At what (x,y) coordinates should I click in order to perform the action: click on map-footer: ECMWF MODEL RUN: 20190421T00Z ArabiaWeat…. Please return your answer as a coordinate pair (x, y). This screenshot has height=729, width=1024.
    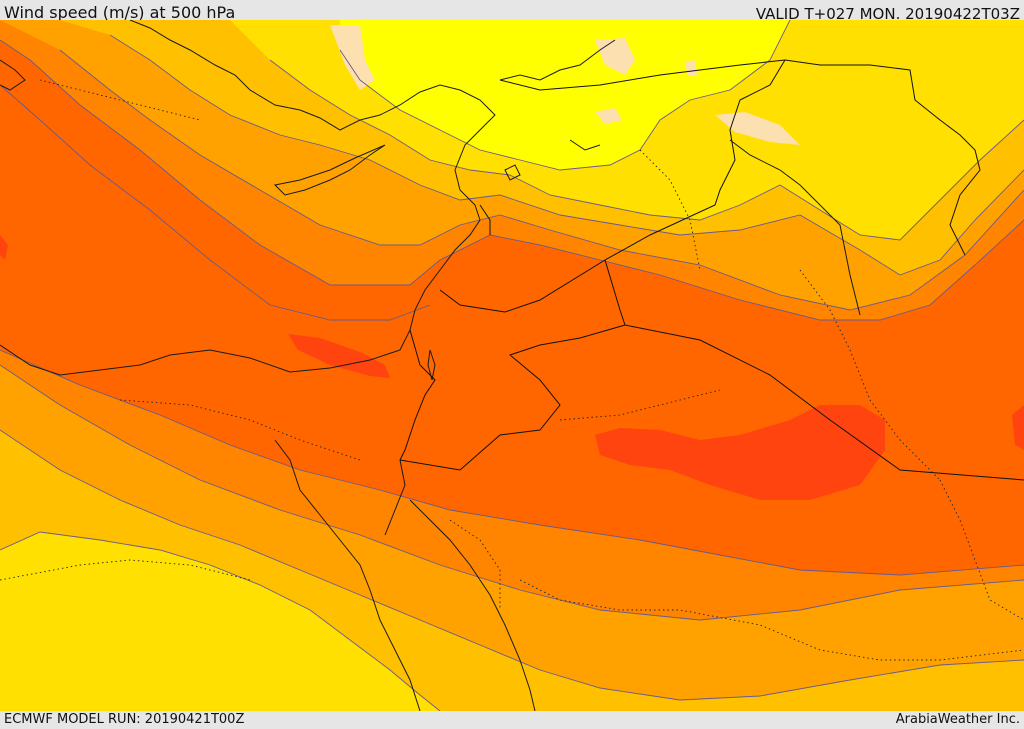
    Looking at the image, I should click on (512, 720).